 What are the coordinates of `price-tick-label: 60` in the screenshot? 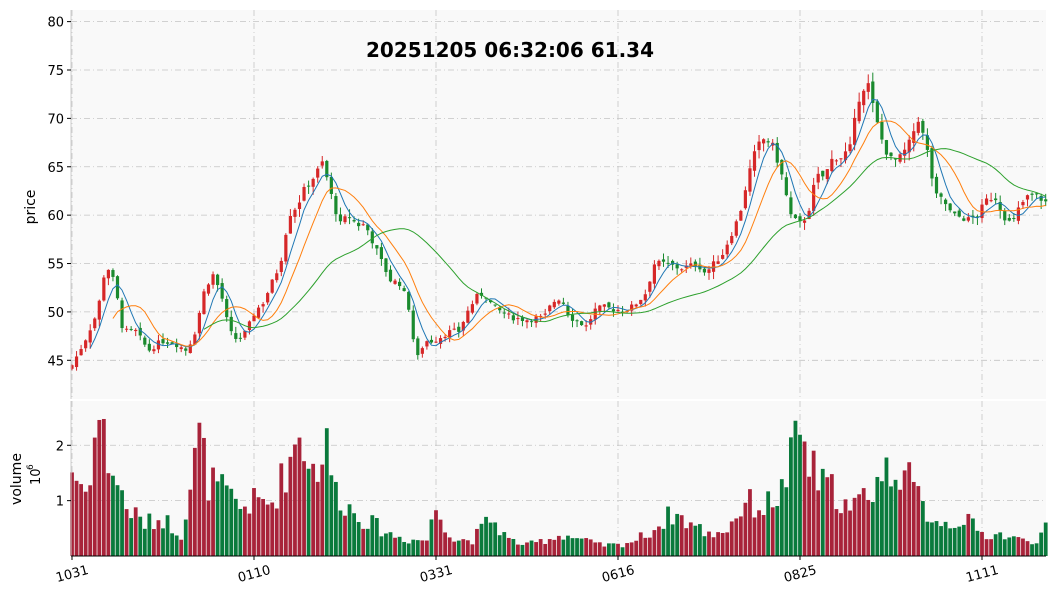 It's located at (55, 216).